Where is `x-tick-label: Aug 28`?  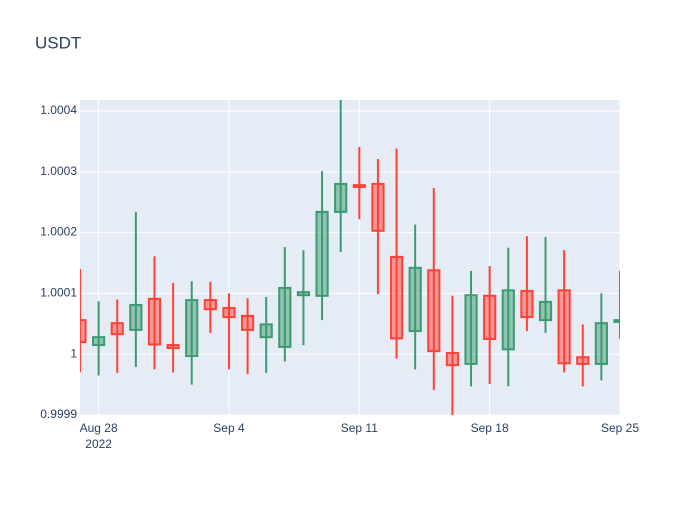 x-tick-label: Aug 28 is located at coordinates (99, 428).